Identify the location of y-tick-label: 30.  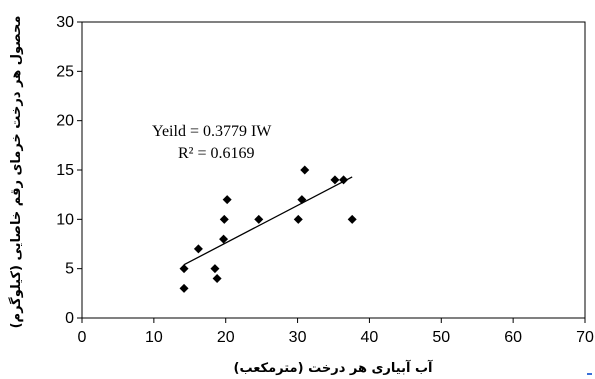
(65, 22).